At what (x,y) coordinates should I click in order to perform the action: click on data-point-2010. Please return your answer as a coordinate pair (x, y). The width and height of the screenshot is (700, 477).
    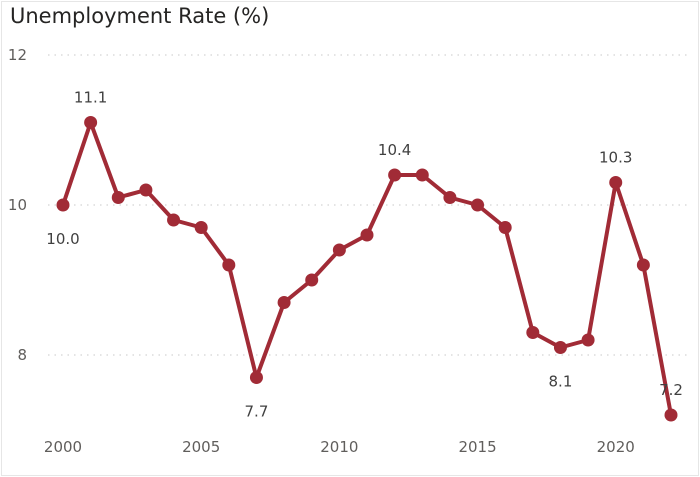
    Looking at the image, I should click on (339, 250).